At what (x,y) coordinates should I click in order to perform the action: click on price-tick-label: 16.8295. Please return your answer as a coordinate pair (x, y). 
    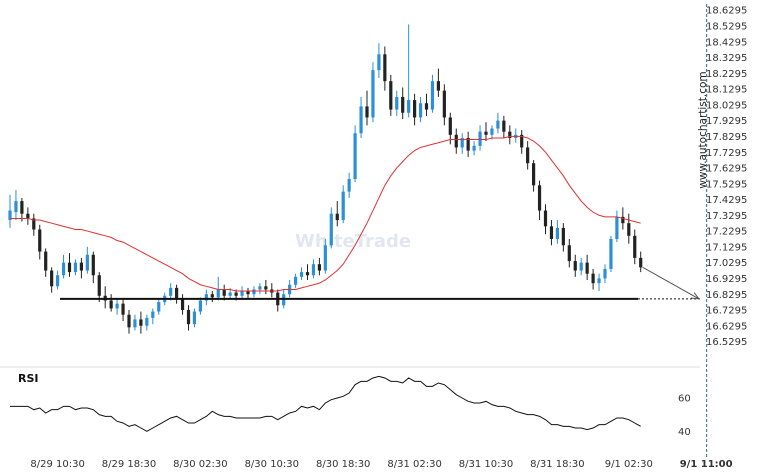
    Looking at the image, I should click on (726, 295).